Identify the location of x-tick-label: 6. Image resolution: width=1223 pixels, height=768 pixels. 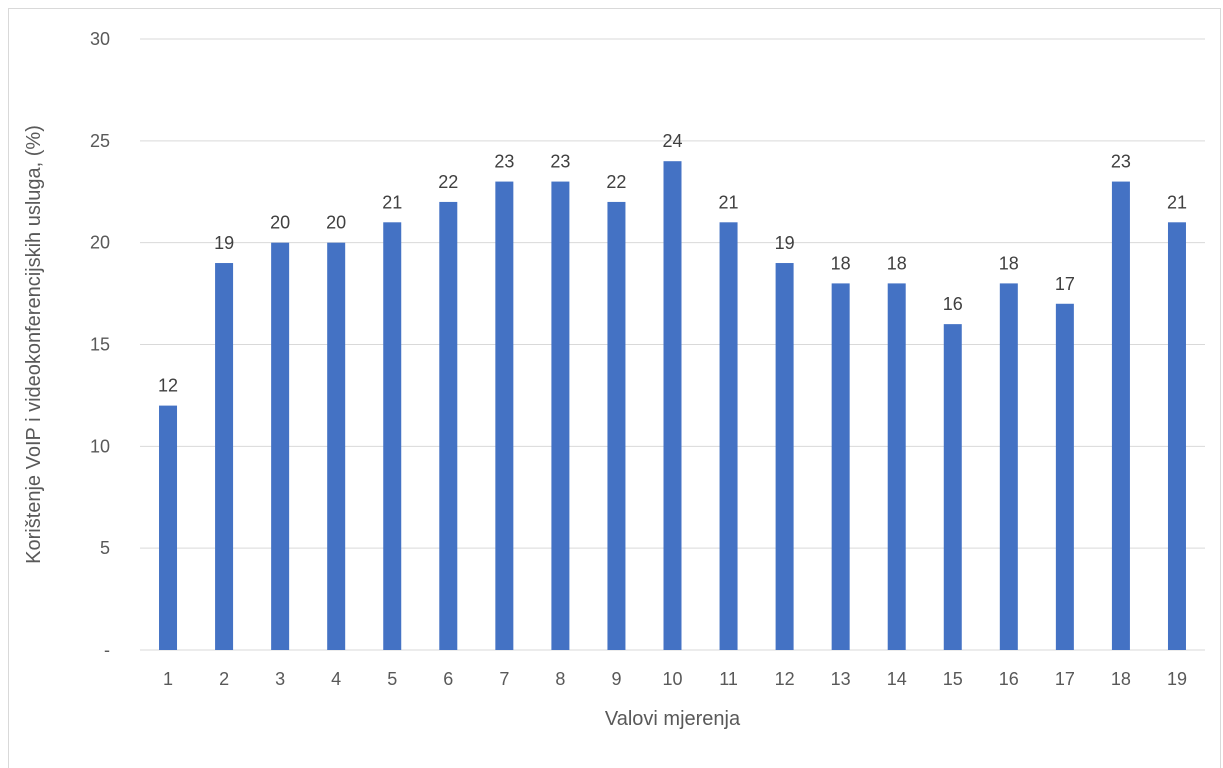
(448, 679).